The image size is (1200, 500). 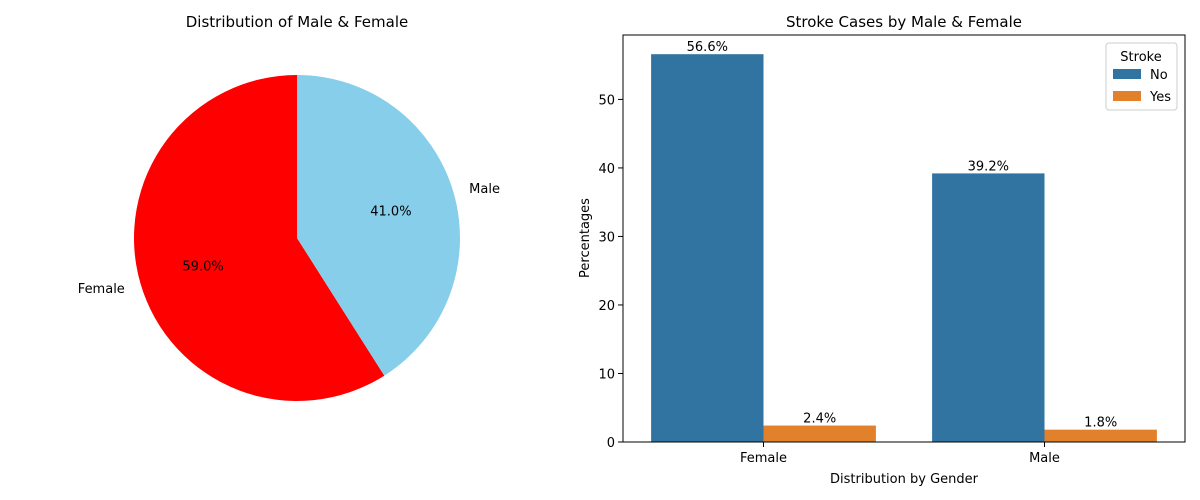 I want to click on legend-label-yes: Yes, so click(x=1160, y=97).